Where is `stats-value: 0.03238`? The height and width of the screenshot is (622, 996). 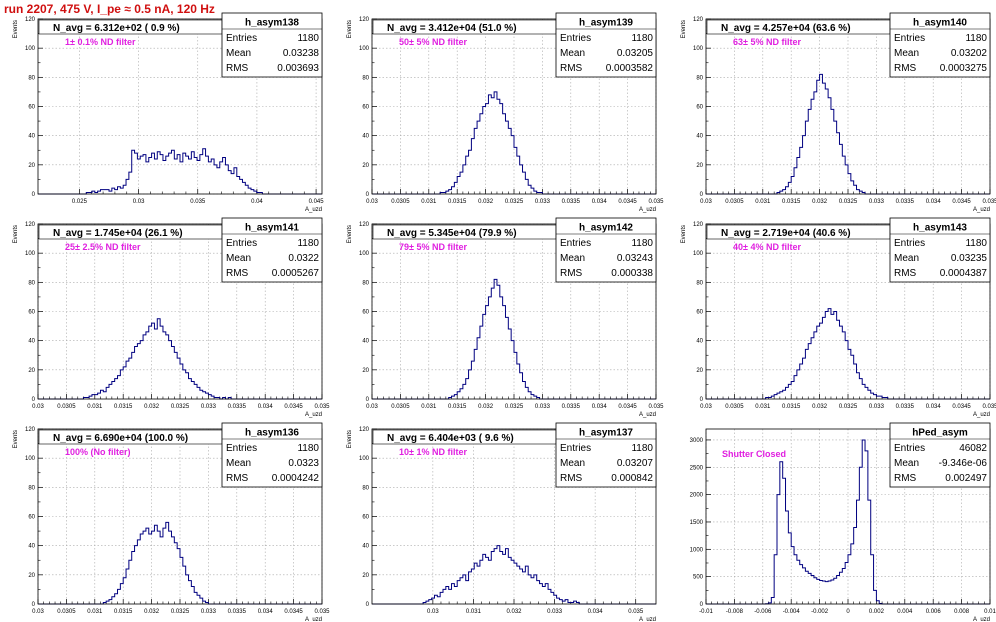 stats-value: 0.03238 is located at coordinates (301, 53).